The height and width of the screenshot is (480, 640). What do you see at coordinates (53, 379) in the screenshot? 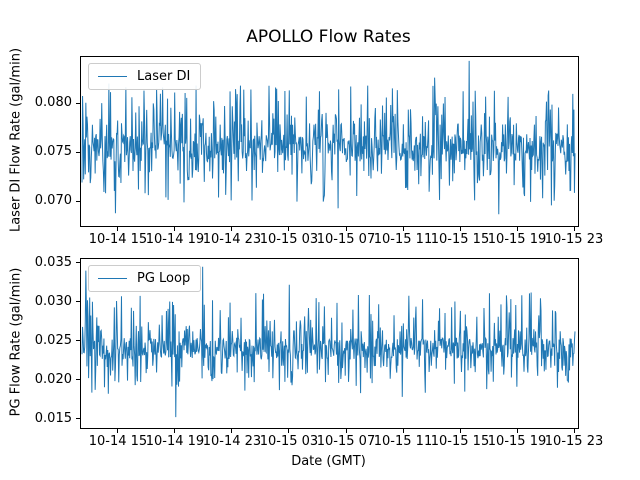
I see `y-tick-label: 0.020` at bounding box center [53, 379].